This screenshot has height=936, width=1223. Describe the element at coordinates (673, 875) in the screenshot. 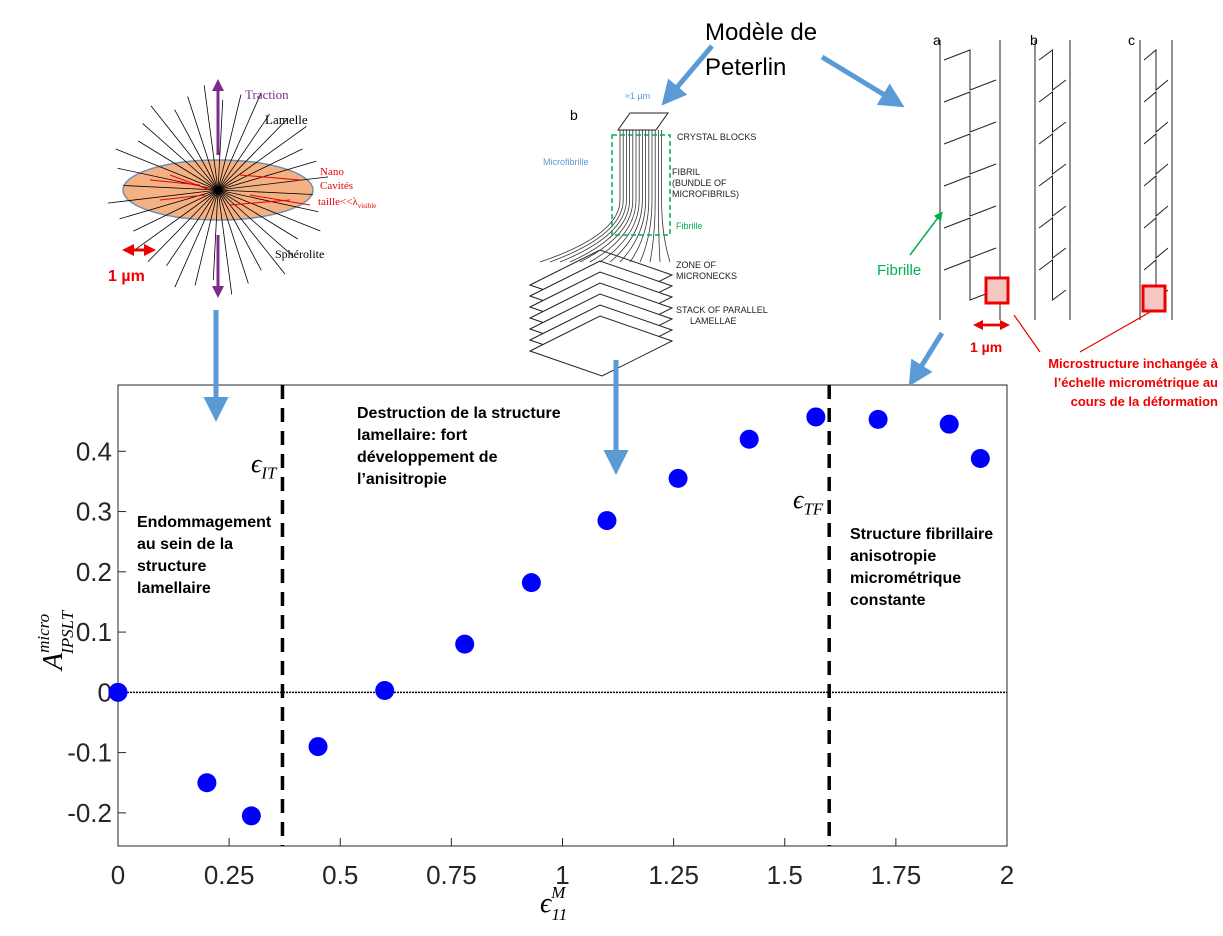

I see `x-tick-label: 1.25` at that location.